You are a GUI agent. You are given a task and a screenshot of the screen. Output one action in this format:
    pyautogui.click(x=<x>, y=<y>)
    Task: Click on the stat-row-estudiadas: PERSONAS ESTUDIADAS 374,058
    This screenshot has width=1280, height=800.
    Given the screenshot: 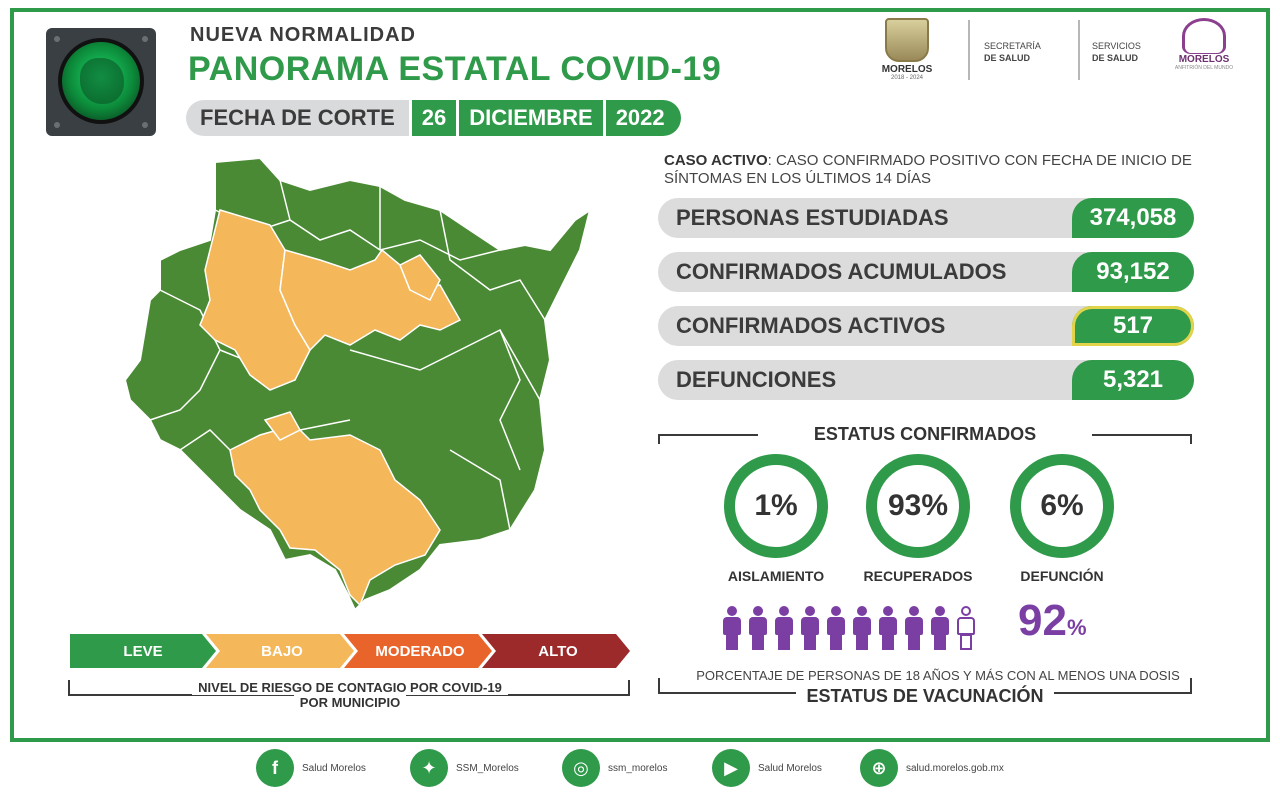 What is the action you would take?
    pyautogui.click(x=926, y=218)
    